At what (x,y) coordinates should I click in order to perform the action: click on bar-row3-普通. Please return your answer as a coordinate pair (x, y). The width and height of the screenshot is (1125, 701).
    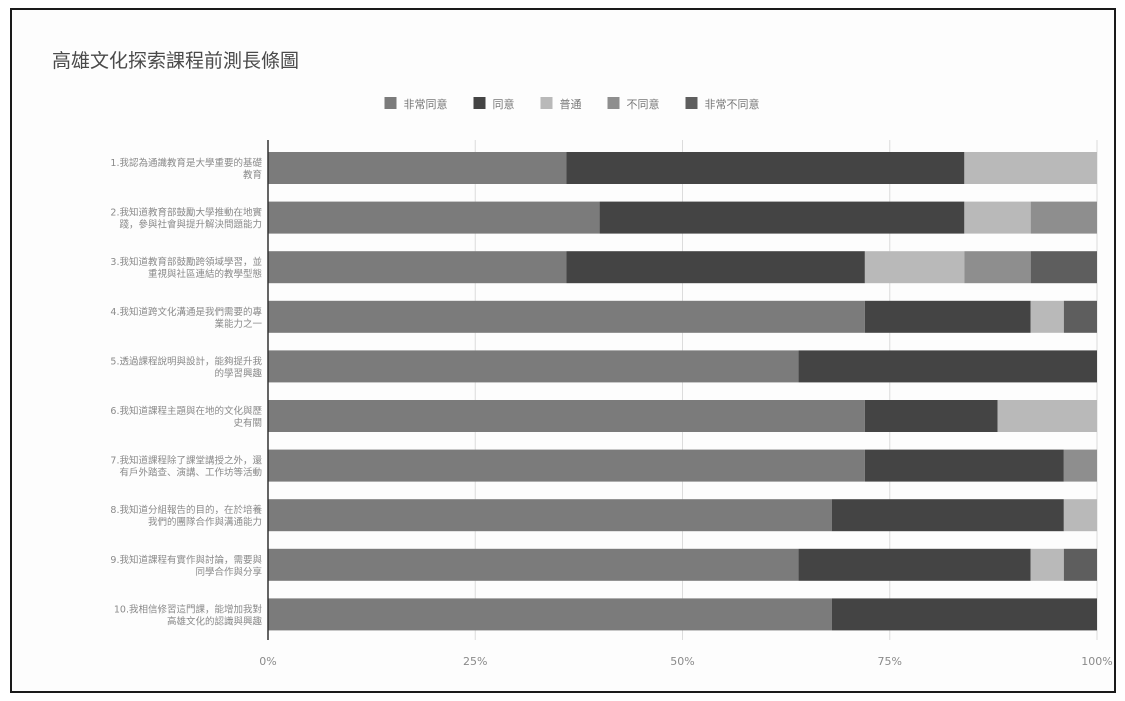
    Looking at the image, I should click on (914, 267).